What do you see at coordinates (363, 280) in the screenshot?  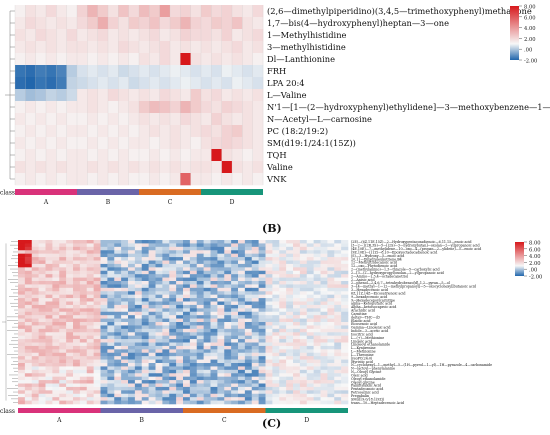 I see `row-label: 2—Anisic acid` at bounding box center [363, 280].